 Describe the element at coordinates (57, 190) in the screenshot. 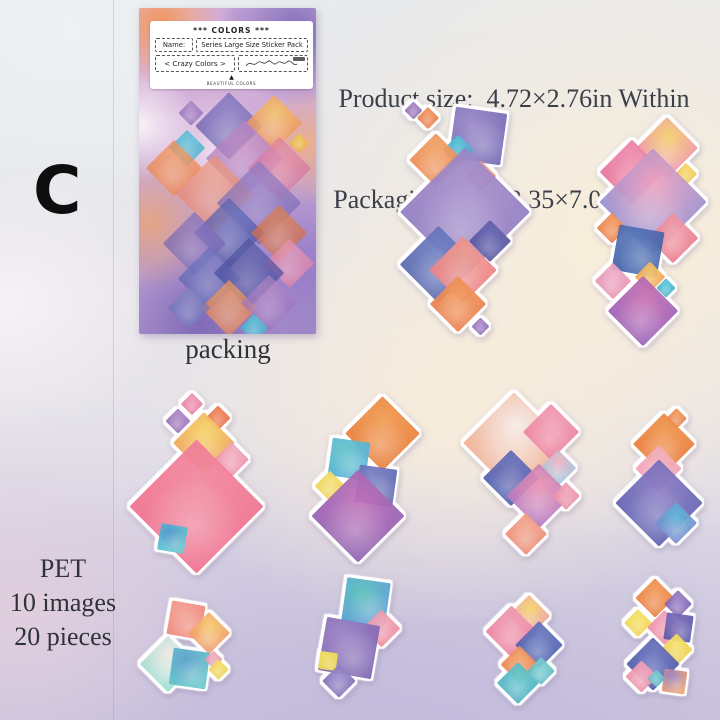

I see `variant-letter: C` at that location.